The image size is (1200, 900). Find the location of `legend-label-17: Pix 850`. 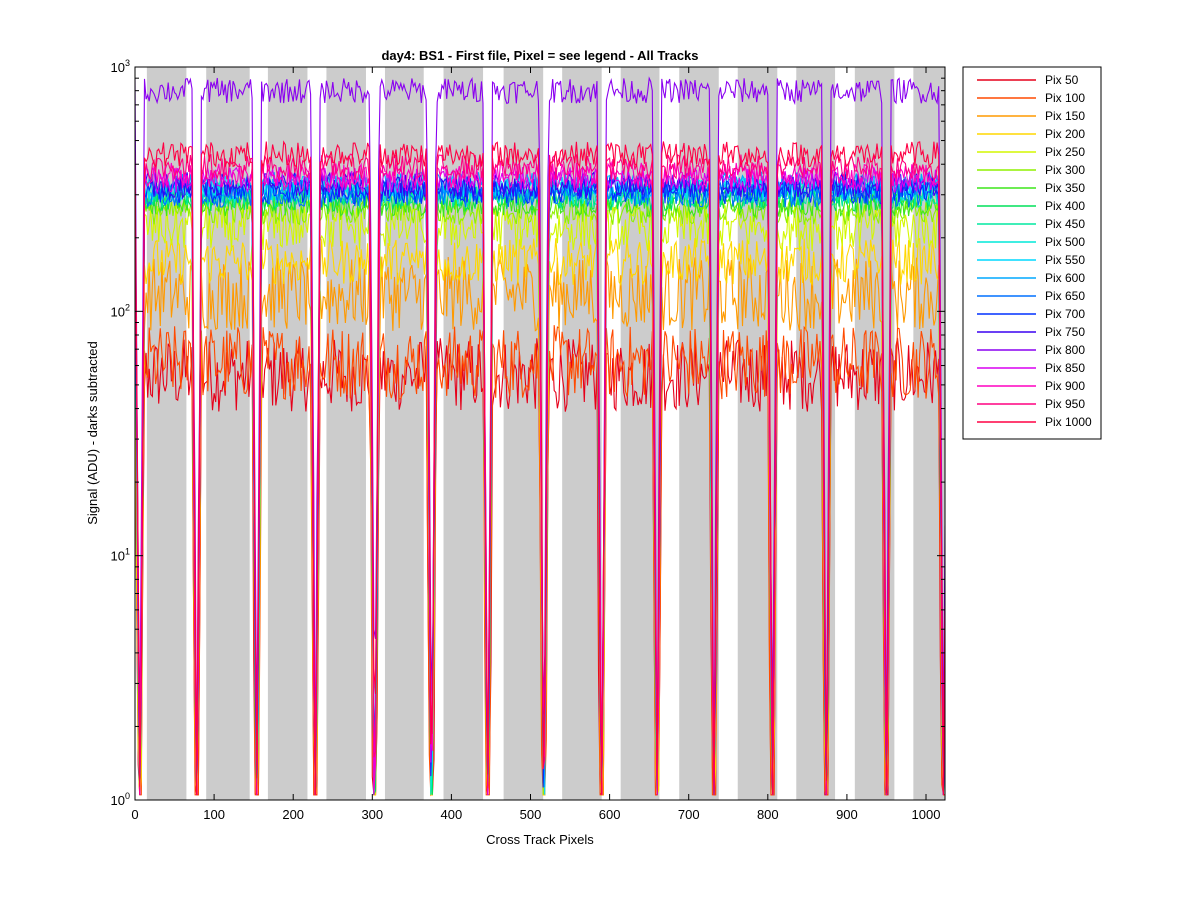

legend-label-17: Pix 850 is located at coordinates (1065, 368).